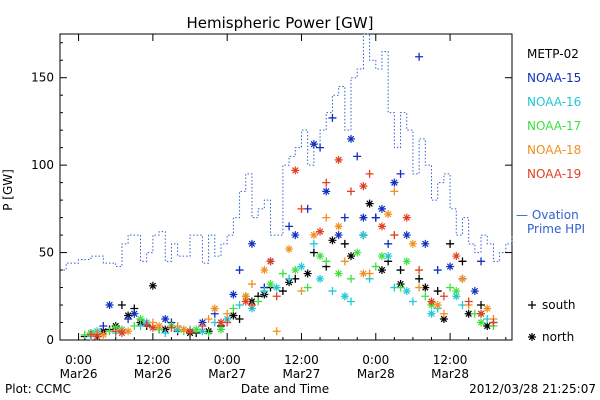 Image resolution: width=600 pixels, height=400 pixels. Describe the element at coordinates (554, 102) in the screenshot. I see `legend-entry: NOAA-16` at that location.